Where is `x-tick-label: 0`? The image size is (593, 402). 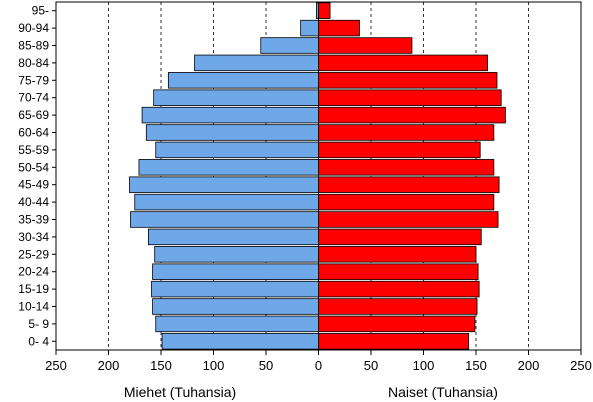 x-tick-label: 0 is located at coordinates (318, 365).